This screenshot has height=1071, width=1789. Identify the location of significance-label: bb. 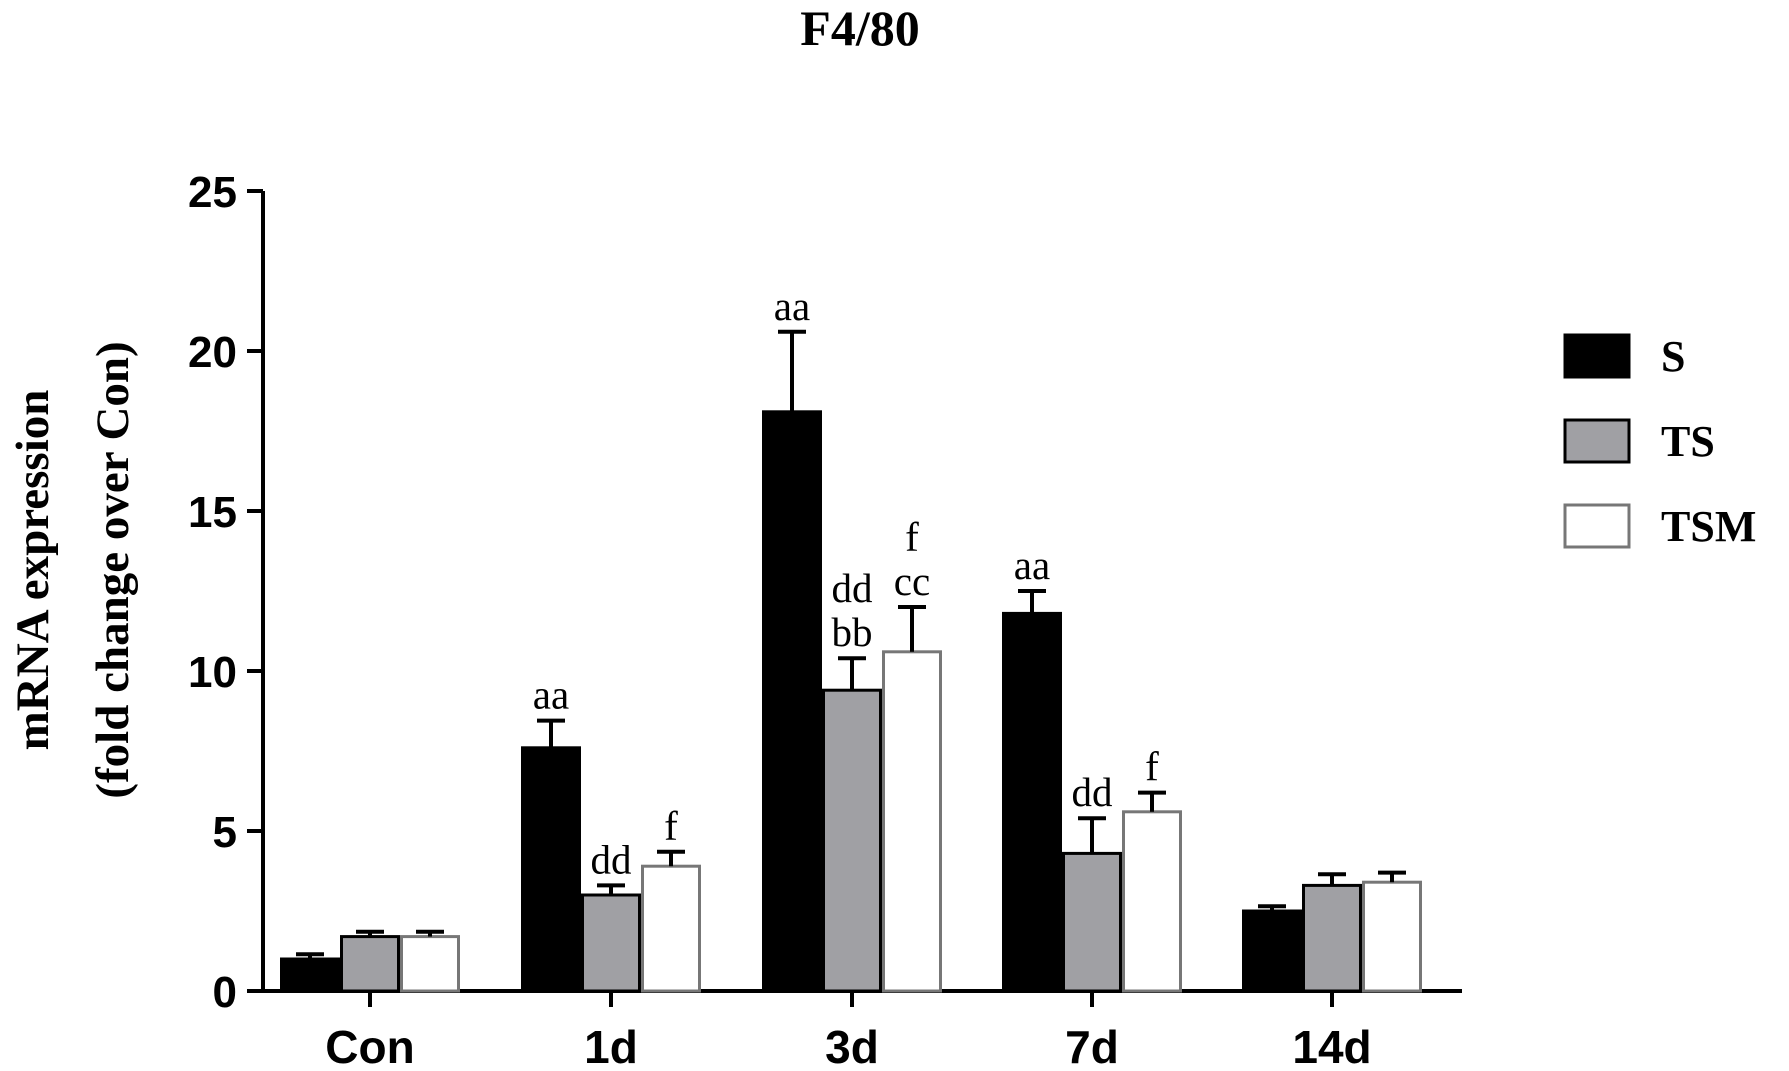
(852, 632).